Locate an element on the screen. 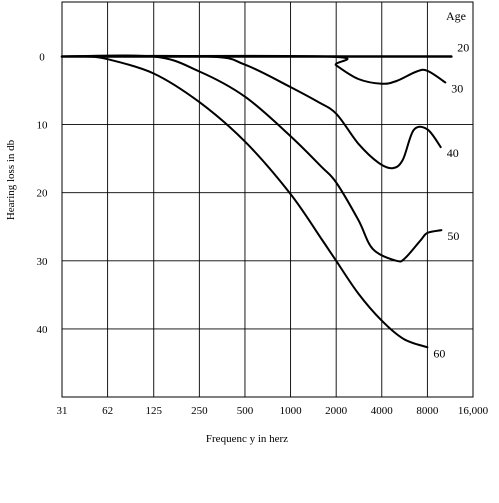 The height and width of the screenshot is (503, 499). y-axis-title: Hearing loss in db is located at coordinates (11, 179).